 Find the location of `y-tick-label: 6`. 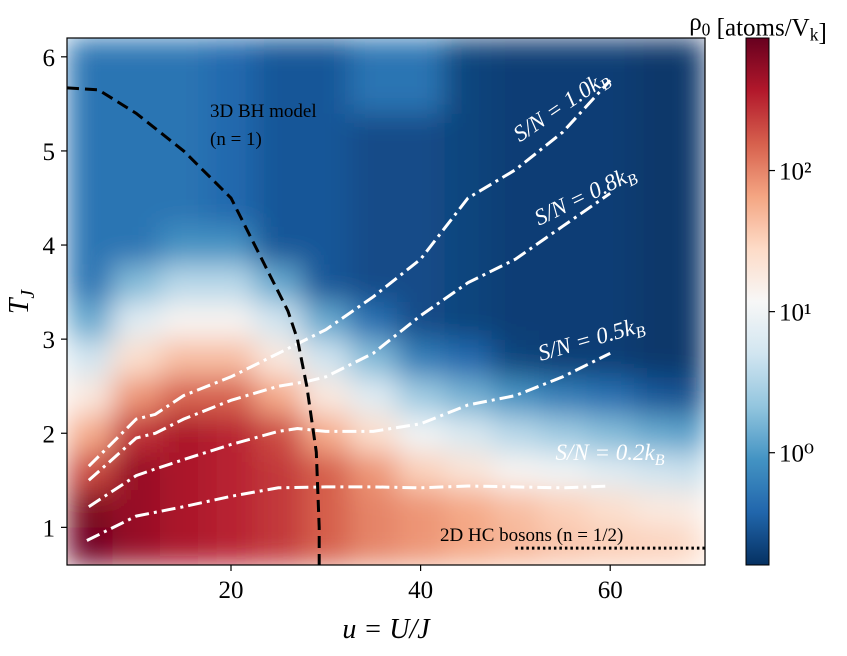

y-tick-label: 6 is located at coordinates (49, 58).